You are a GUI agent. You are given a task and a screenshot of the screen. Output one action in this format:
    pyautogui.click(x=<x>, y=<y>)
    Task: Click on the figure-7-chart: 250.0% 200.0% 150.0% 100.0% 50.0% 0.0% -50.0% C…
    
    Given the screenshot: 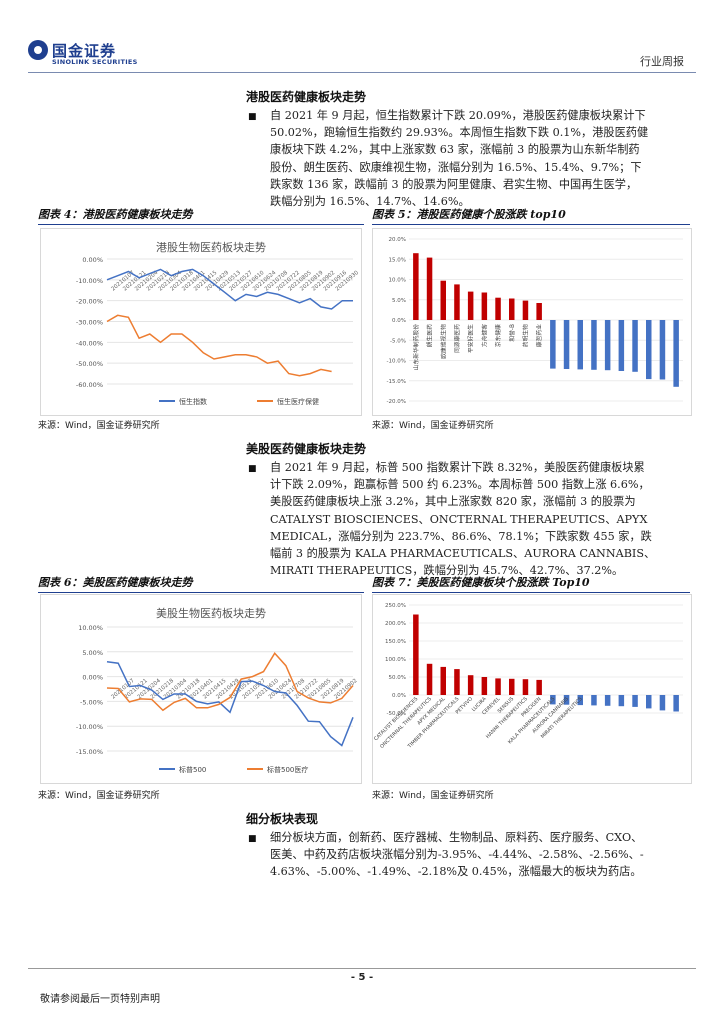 What is the action you would take?
    pyautogui.click(x=532, y=689)
    